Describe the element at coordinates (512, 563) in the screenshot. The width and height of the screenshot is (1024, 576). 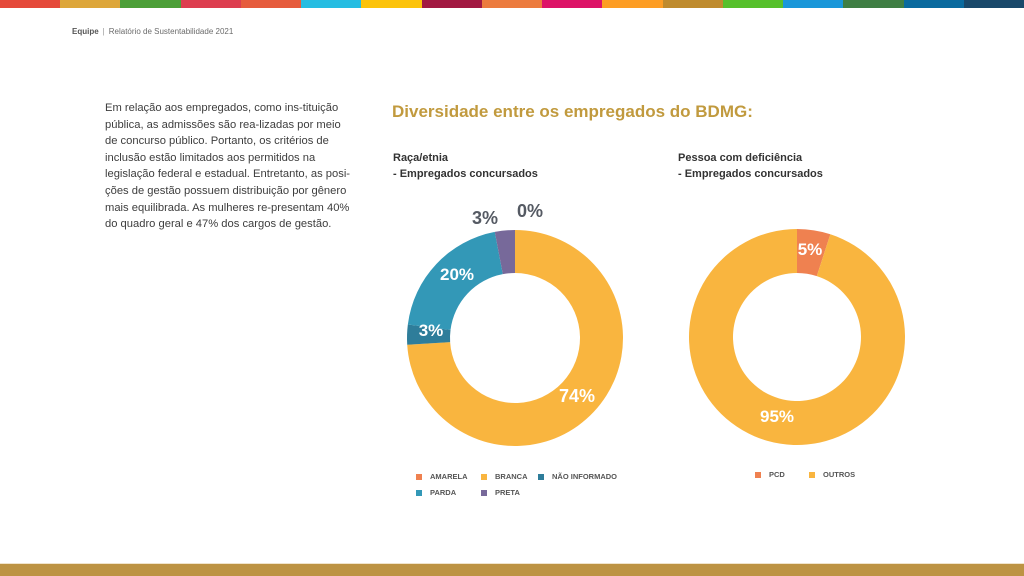
I see `footer-divider` at that location.